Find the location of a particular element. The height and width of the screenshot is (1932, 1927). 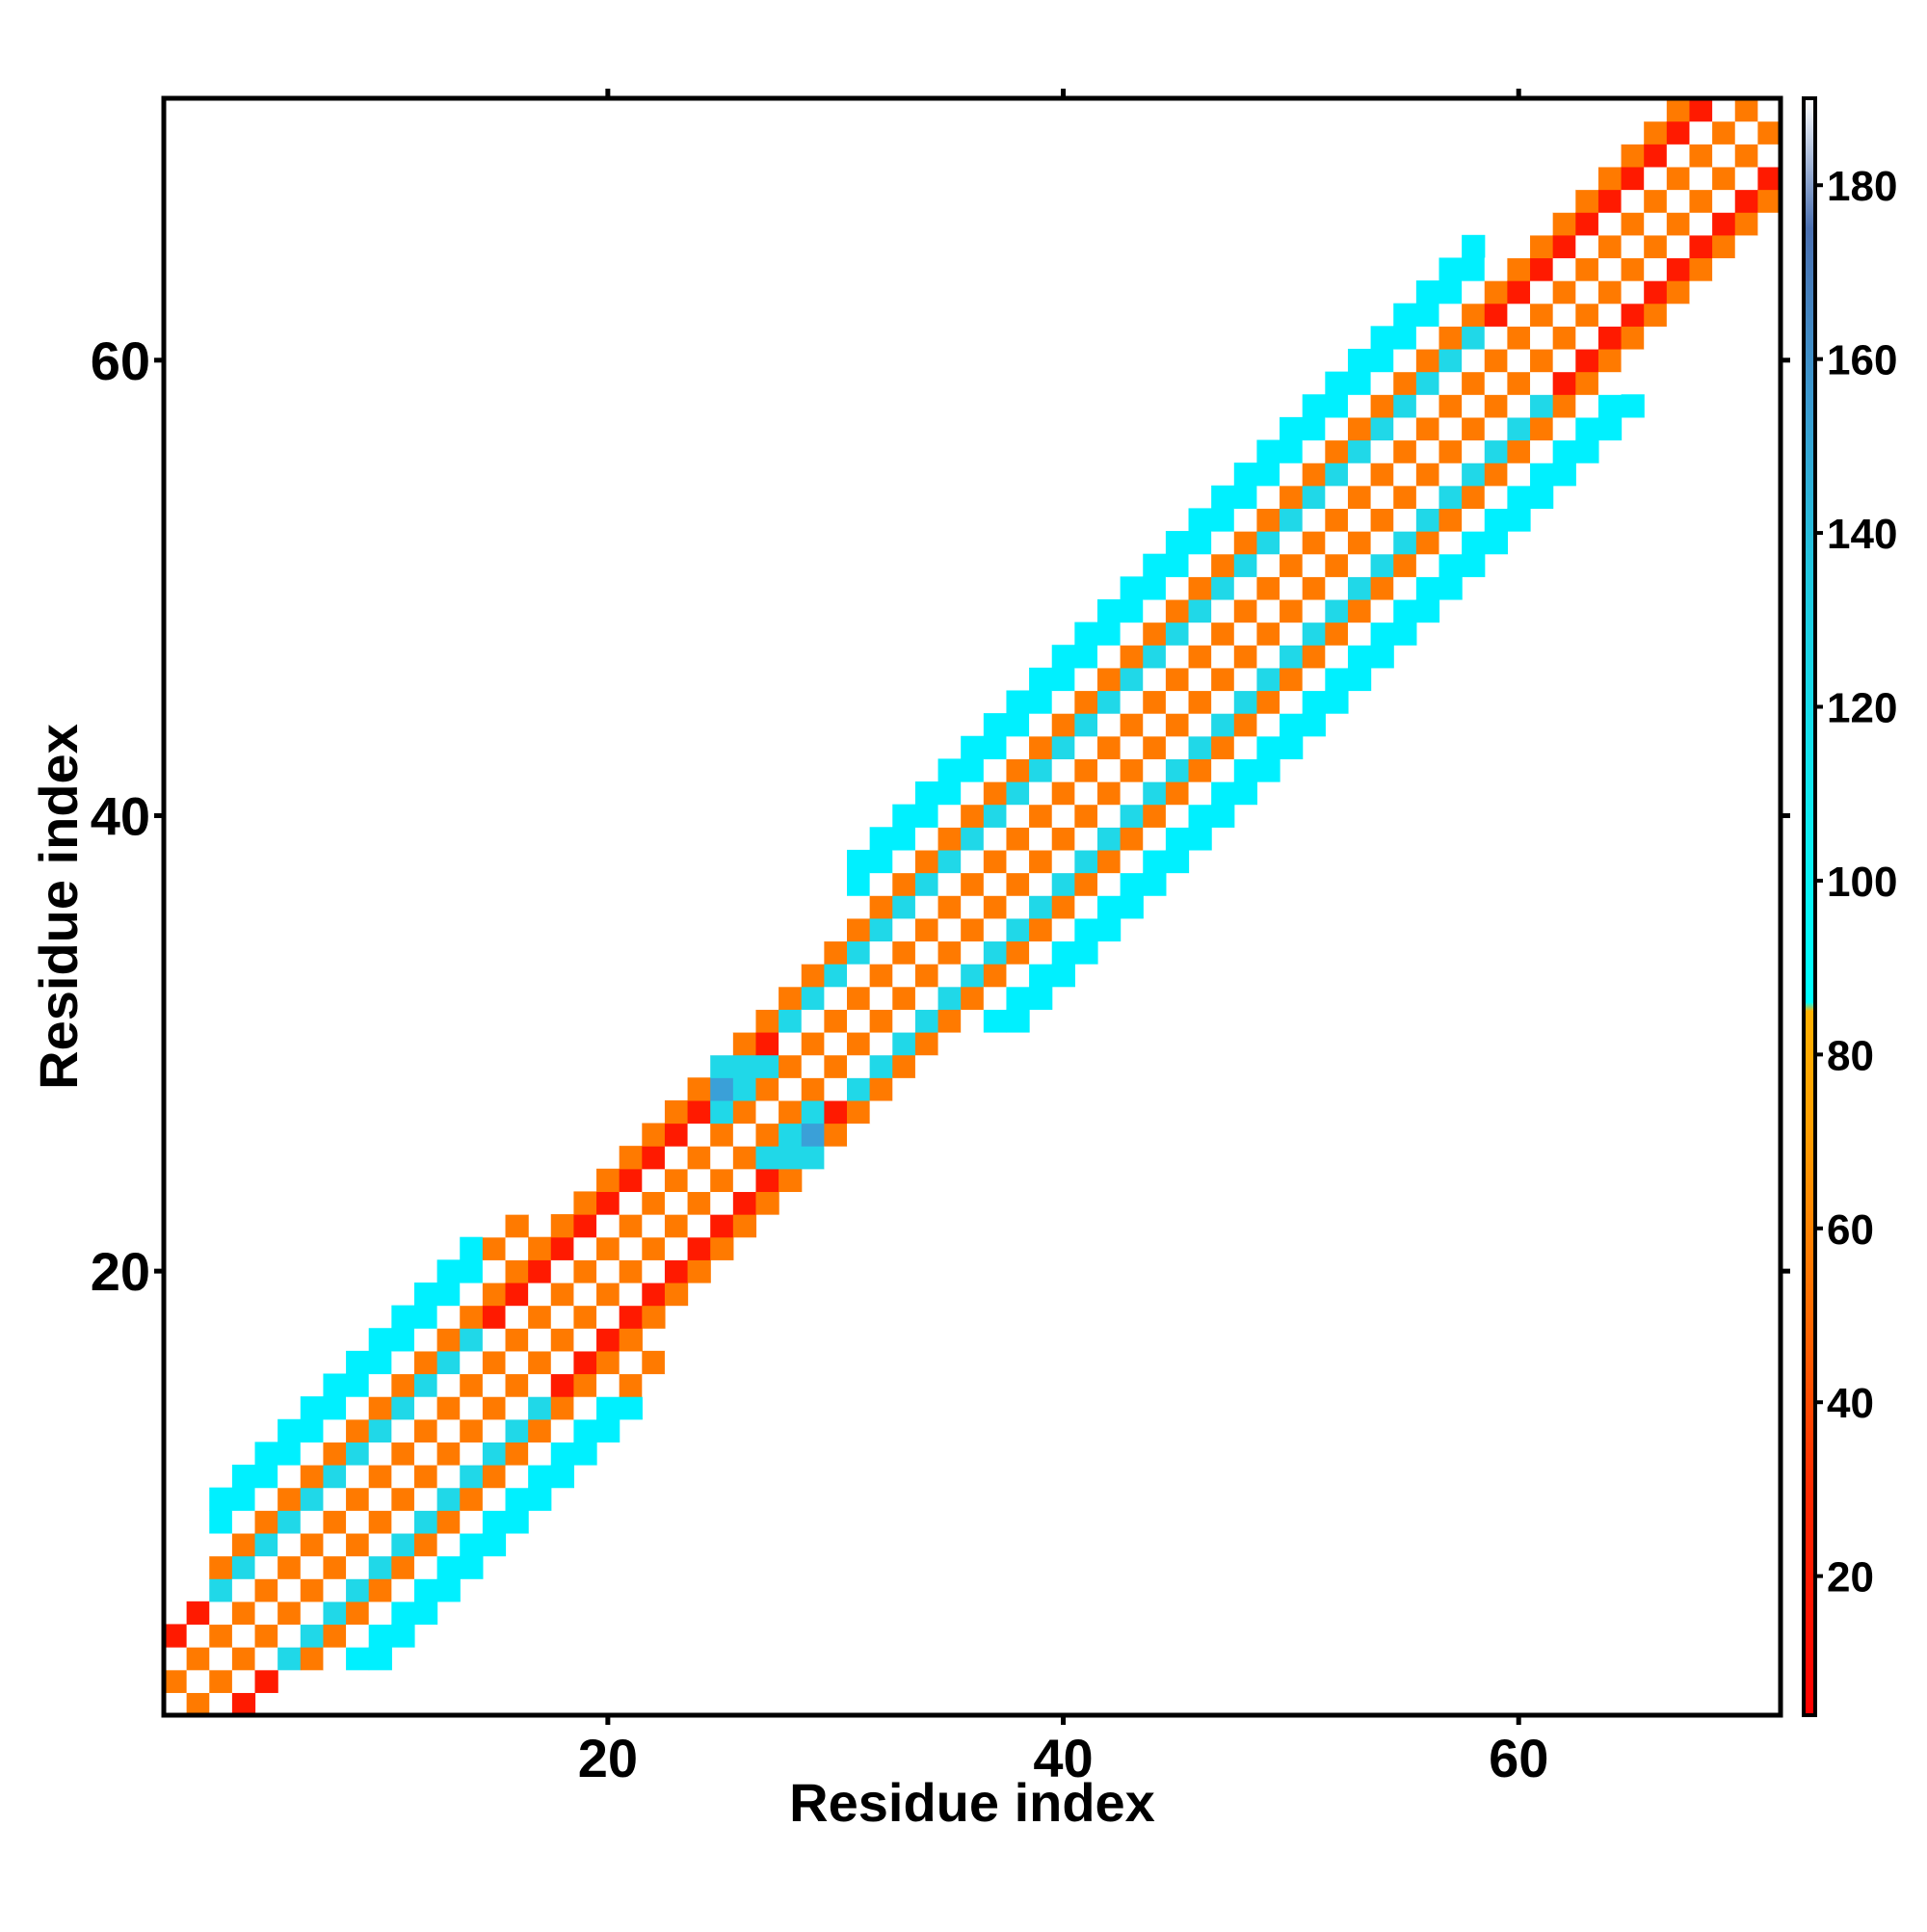

colorbar: 20 40 60 80 100 120 140 160 180 is located at coordinates (1849, 906).